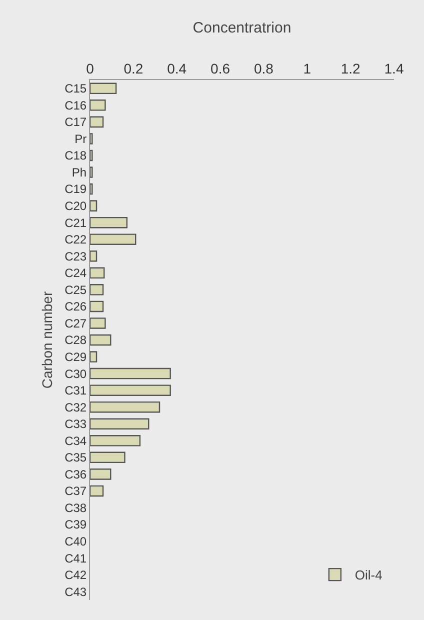 Image resolution: width=424 pixels, height=620 pixels. I want to click on y-tick-label: C40, so click(75, 541).